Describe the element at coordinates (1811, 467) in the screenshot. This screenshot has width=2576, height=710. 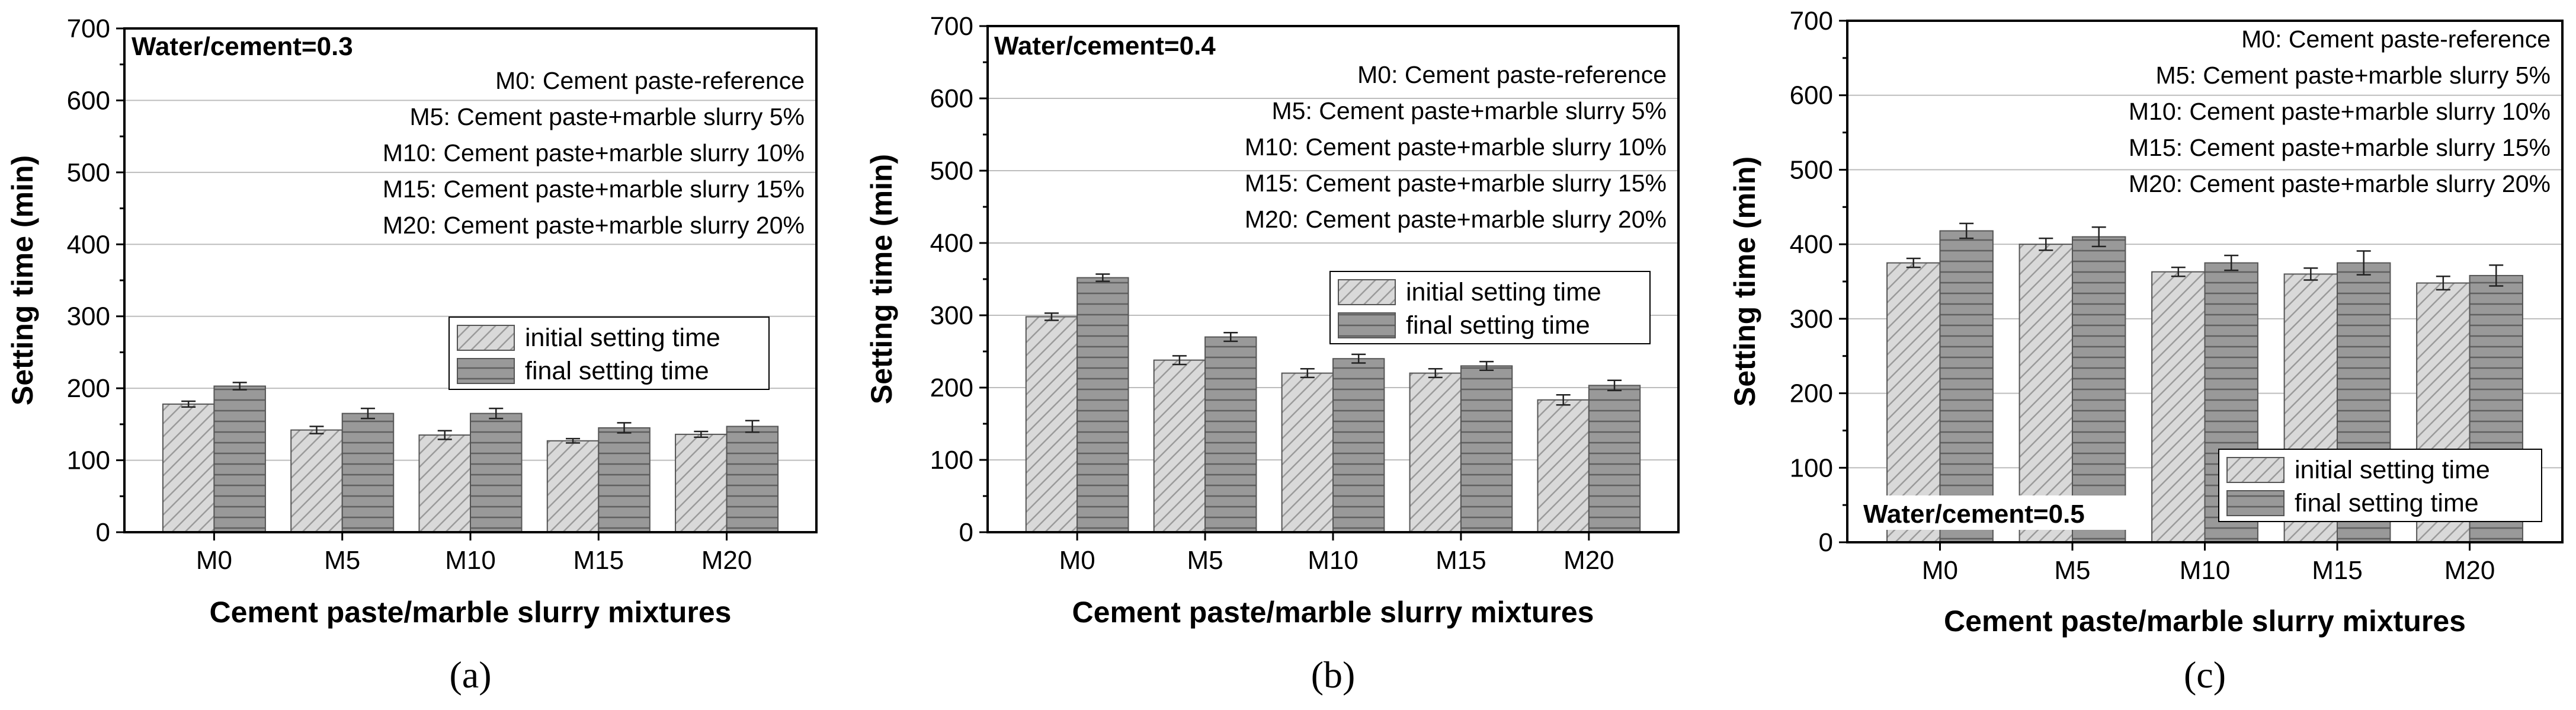
I see `y-tick-label: 100` at that location.